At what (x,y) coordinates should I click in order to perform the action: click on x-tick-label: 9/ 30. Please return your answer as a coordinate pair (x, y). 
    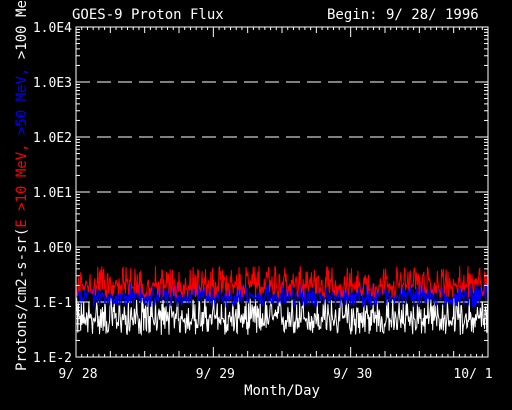
    Looking at the image, I should click on (352, 374).